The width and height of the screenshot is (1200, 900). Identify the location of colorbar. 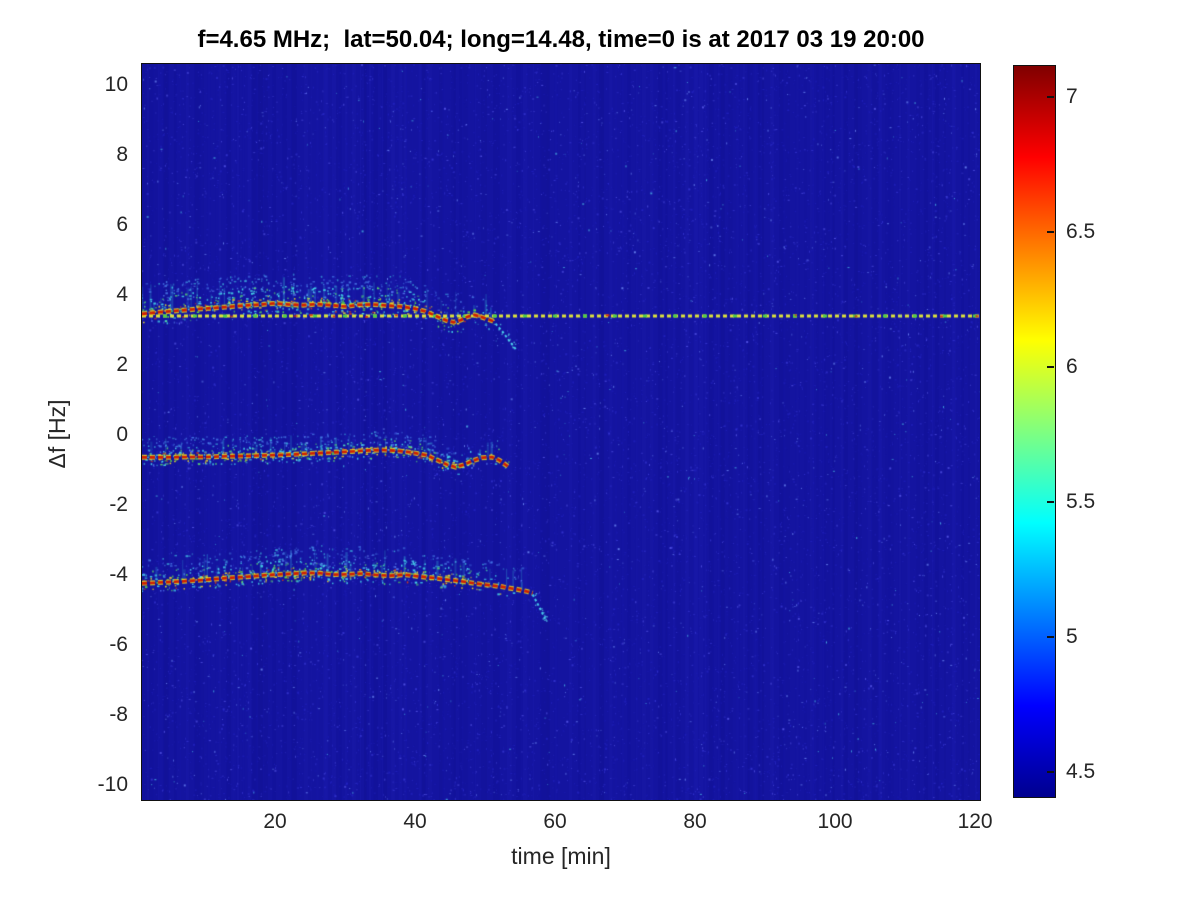
(1034, 431).